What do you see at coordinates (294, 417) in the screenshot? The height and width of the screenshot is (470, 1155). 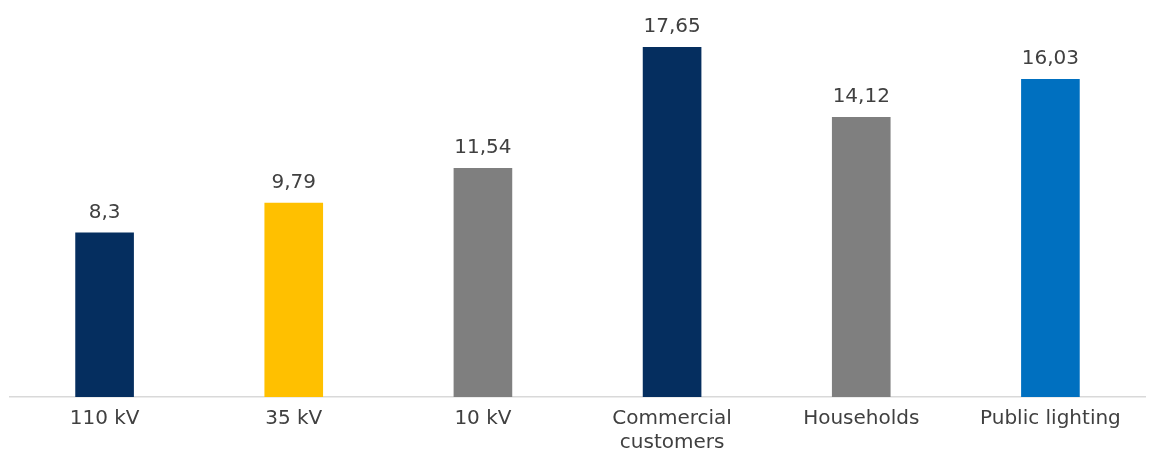 I see `x-tick-label: 35 kV` at bounding box center [294, 417].